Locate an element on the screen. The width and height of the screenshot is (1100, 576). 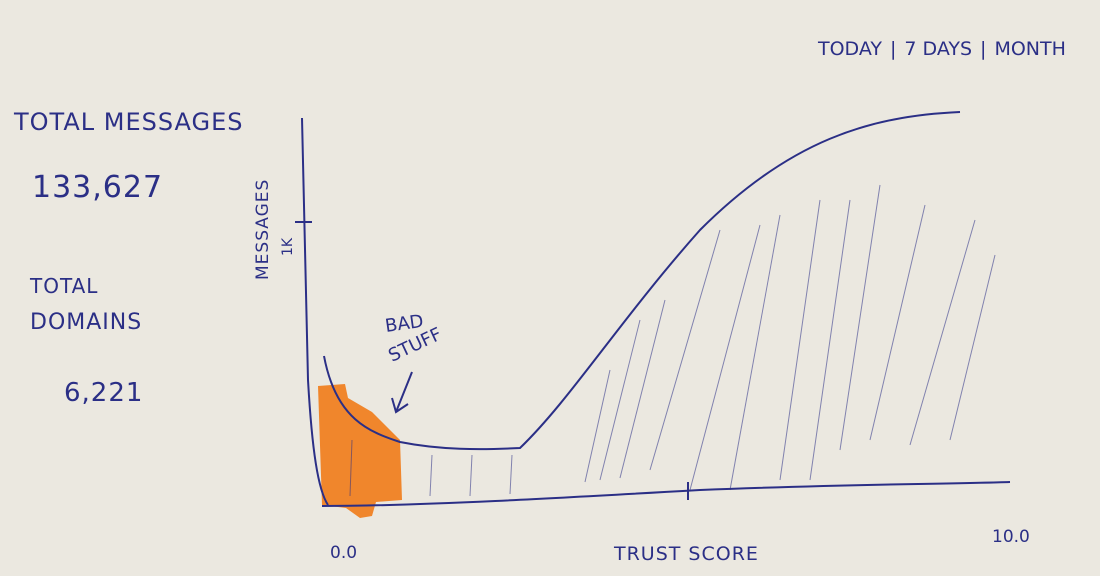
total-domains-value: 6,221 is located at coordinates (104, 393).